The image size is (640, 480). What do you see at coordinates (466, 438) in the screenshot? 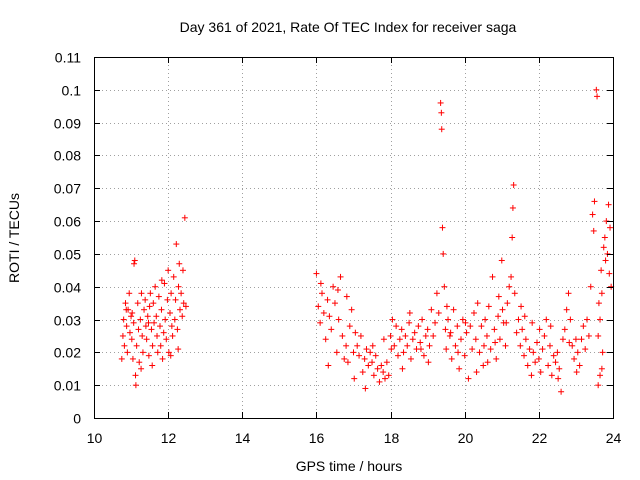
I see `x-tick-label: 20` at bounding box center [466, 438].